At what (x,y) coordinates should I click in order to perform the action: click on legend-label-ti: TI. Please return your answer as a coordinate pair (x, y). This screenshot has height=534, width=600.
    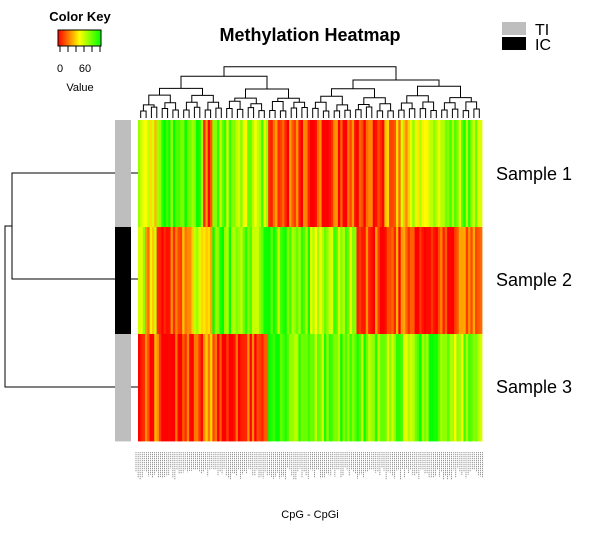
    Looking at the image, I should click on (542, 30).